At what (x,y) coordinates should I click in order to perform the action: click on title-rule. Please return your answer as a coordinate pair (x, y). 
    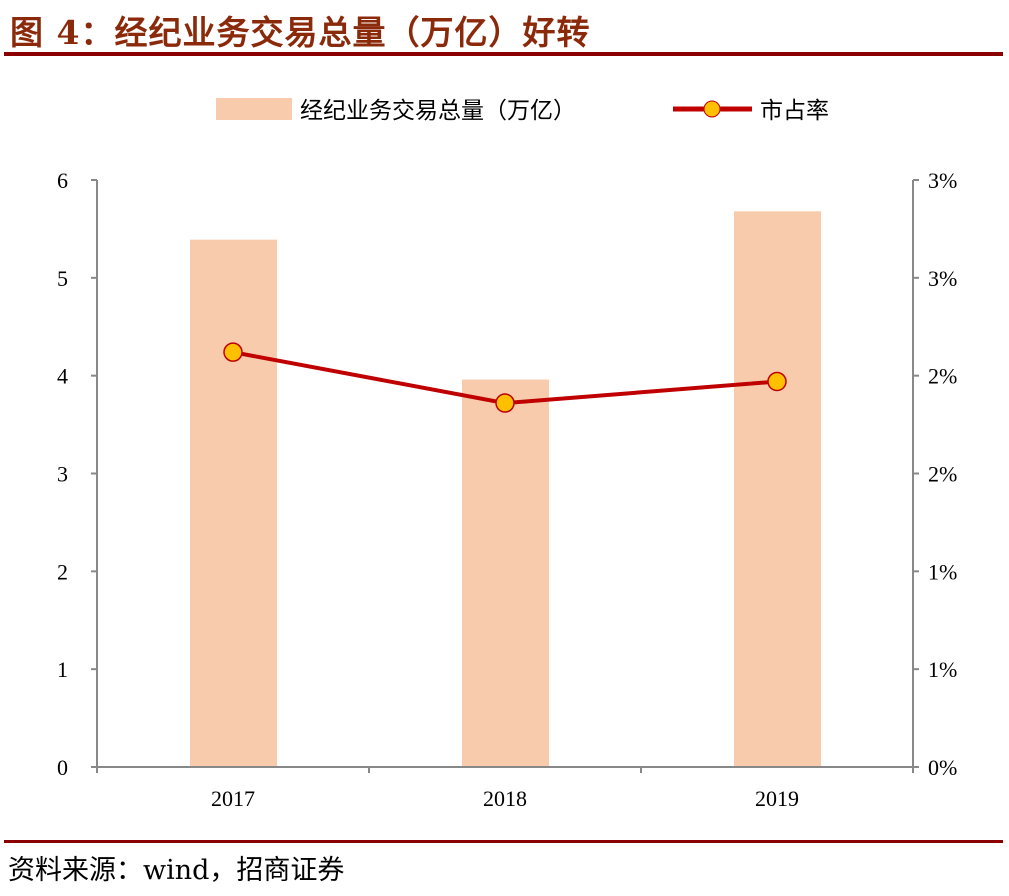
    Looking at the image, I should click on (503, 54).